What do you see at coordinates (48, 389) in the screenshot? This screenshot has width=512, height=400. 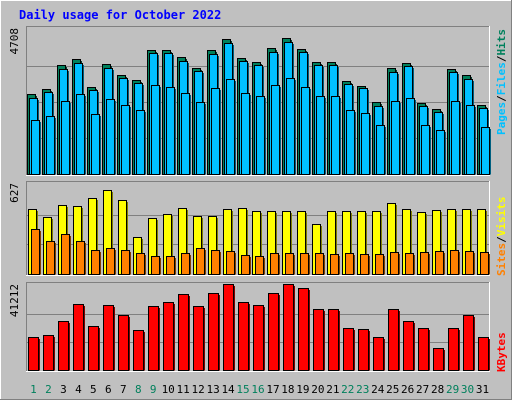 I see `x-tick-label-day-2: 2` at bounding box center [48, 389].